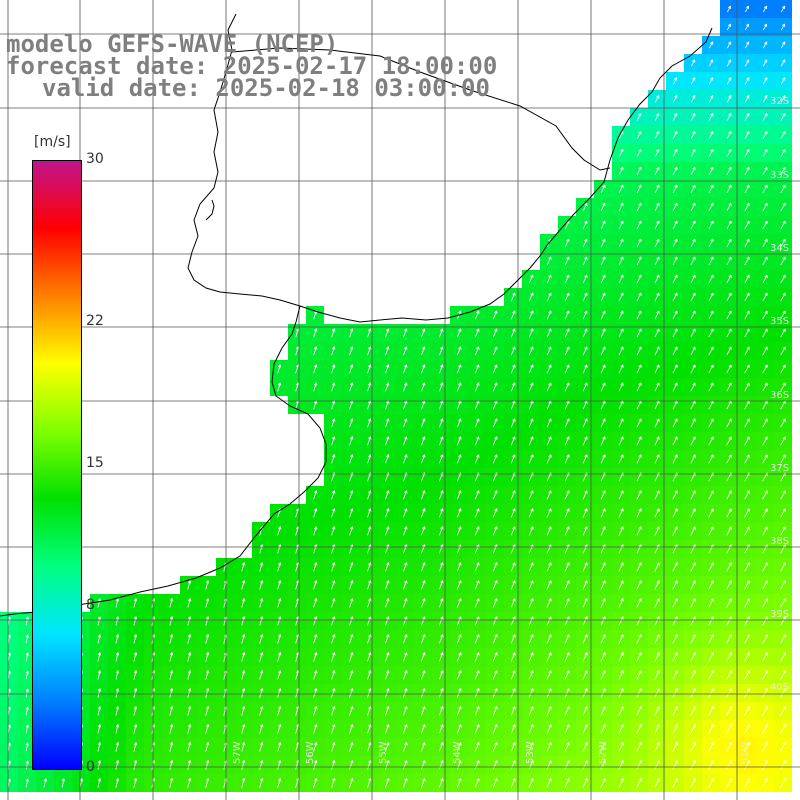  Describe the element at coordinates (95, 159) in the screenshot. I see `colorbar-tick-label: 30` at that location.